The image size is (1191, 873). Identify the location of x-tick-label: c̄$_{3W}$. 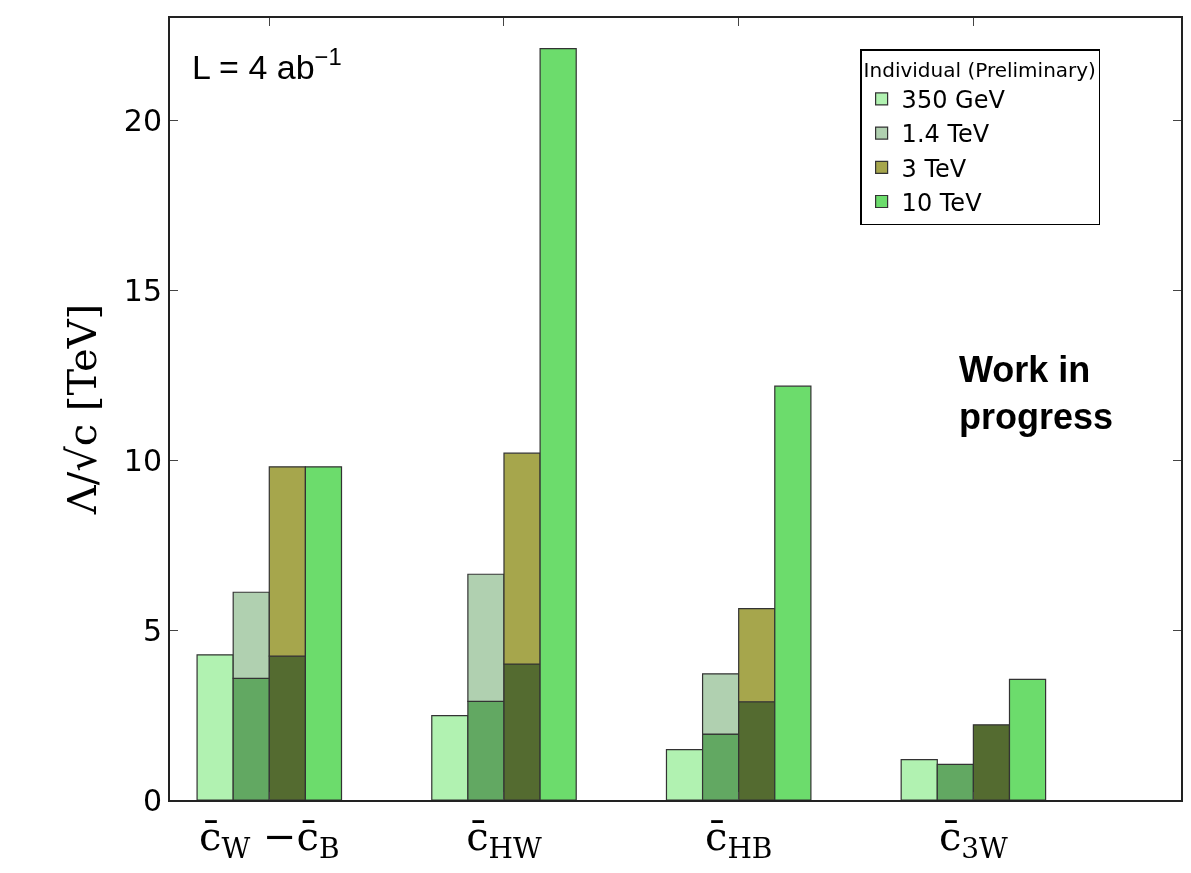
(973, 839).